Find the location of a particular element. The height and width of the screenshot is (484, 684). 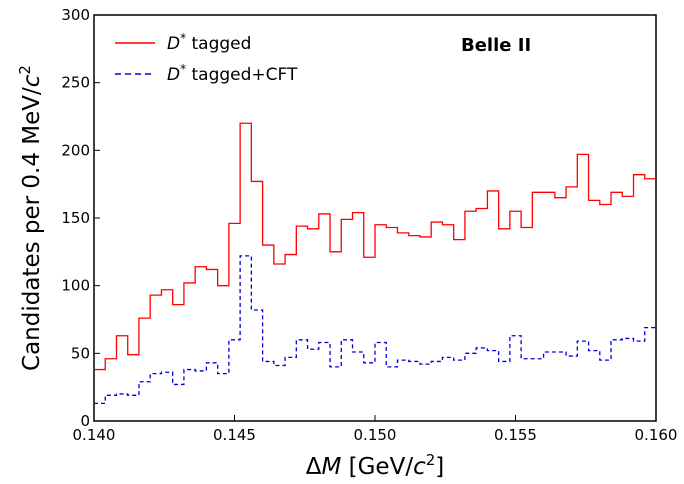

x-axis: 0.140 0.145 0.150 0.155 0.160 is located at coordinates (375, 429).